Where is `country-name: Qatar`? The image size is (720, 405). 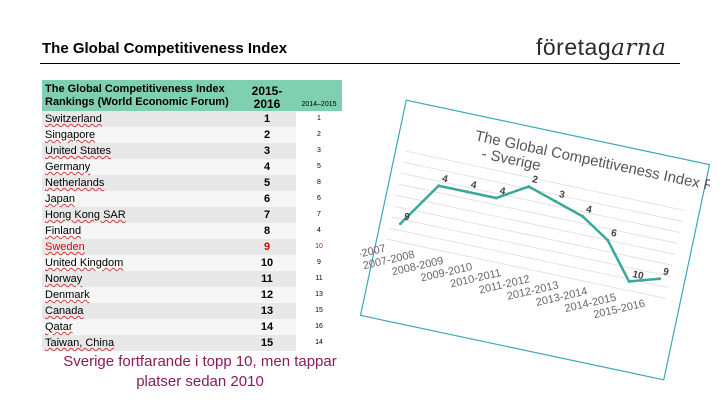 country-name: Qatar is located at coordinates (59, 327).